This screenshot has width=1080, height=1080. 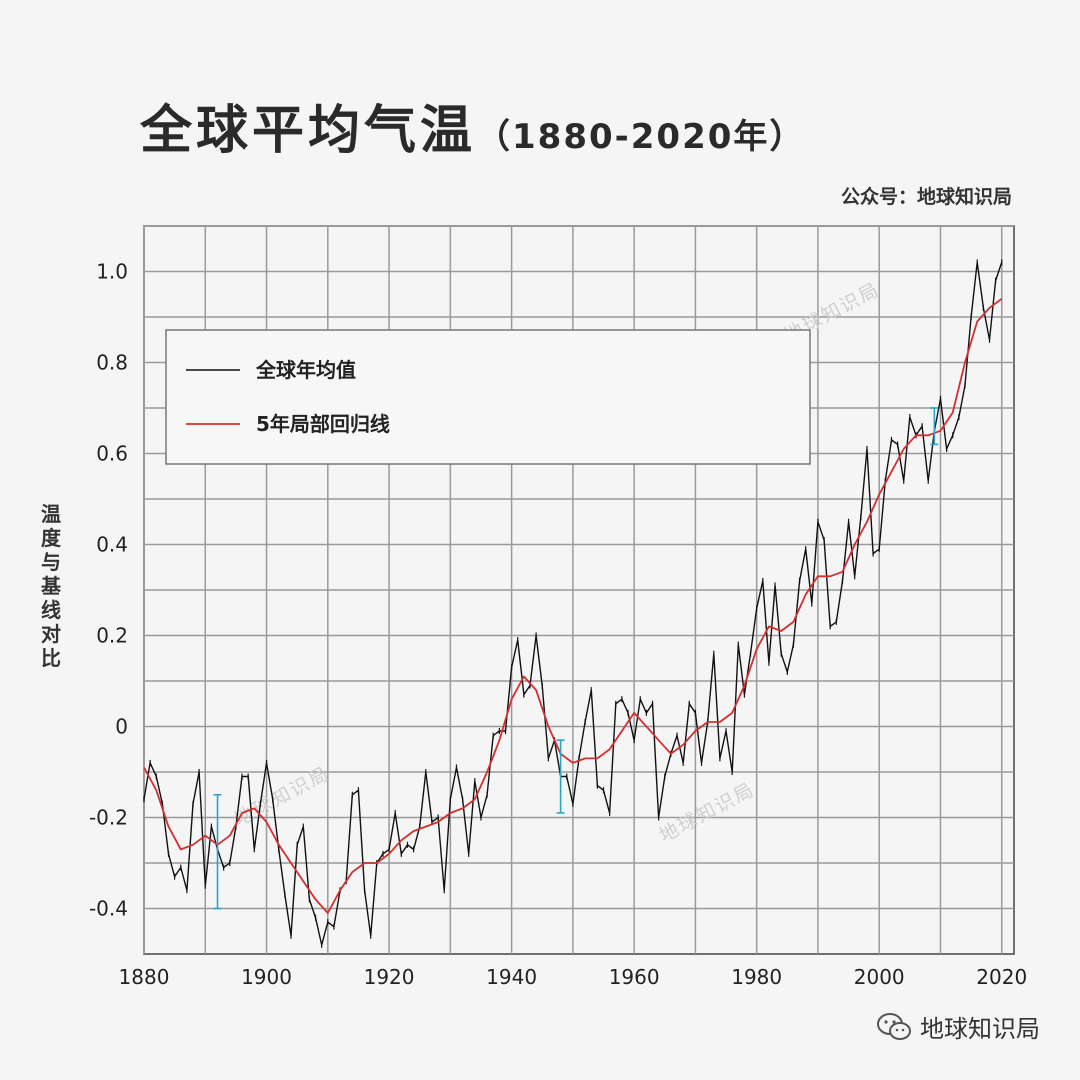 I want to click on y-tick-label: 0, so click(x=121, y=727).